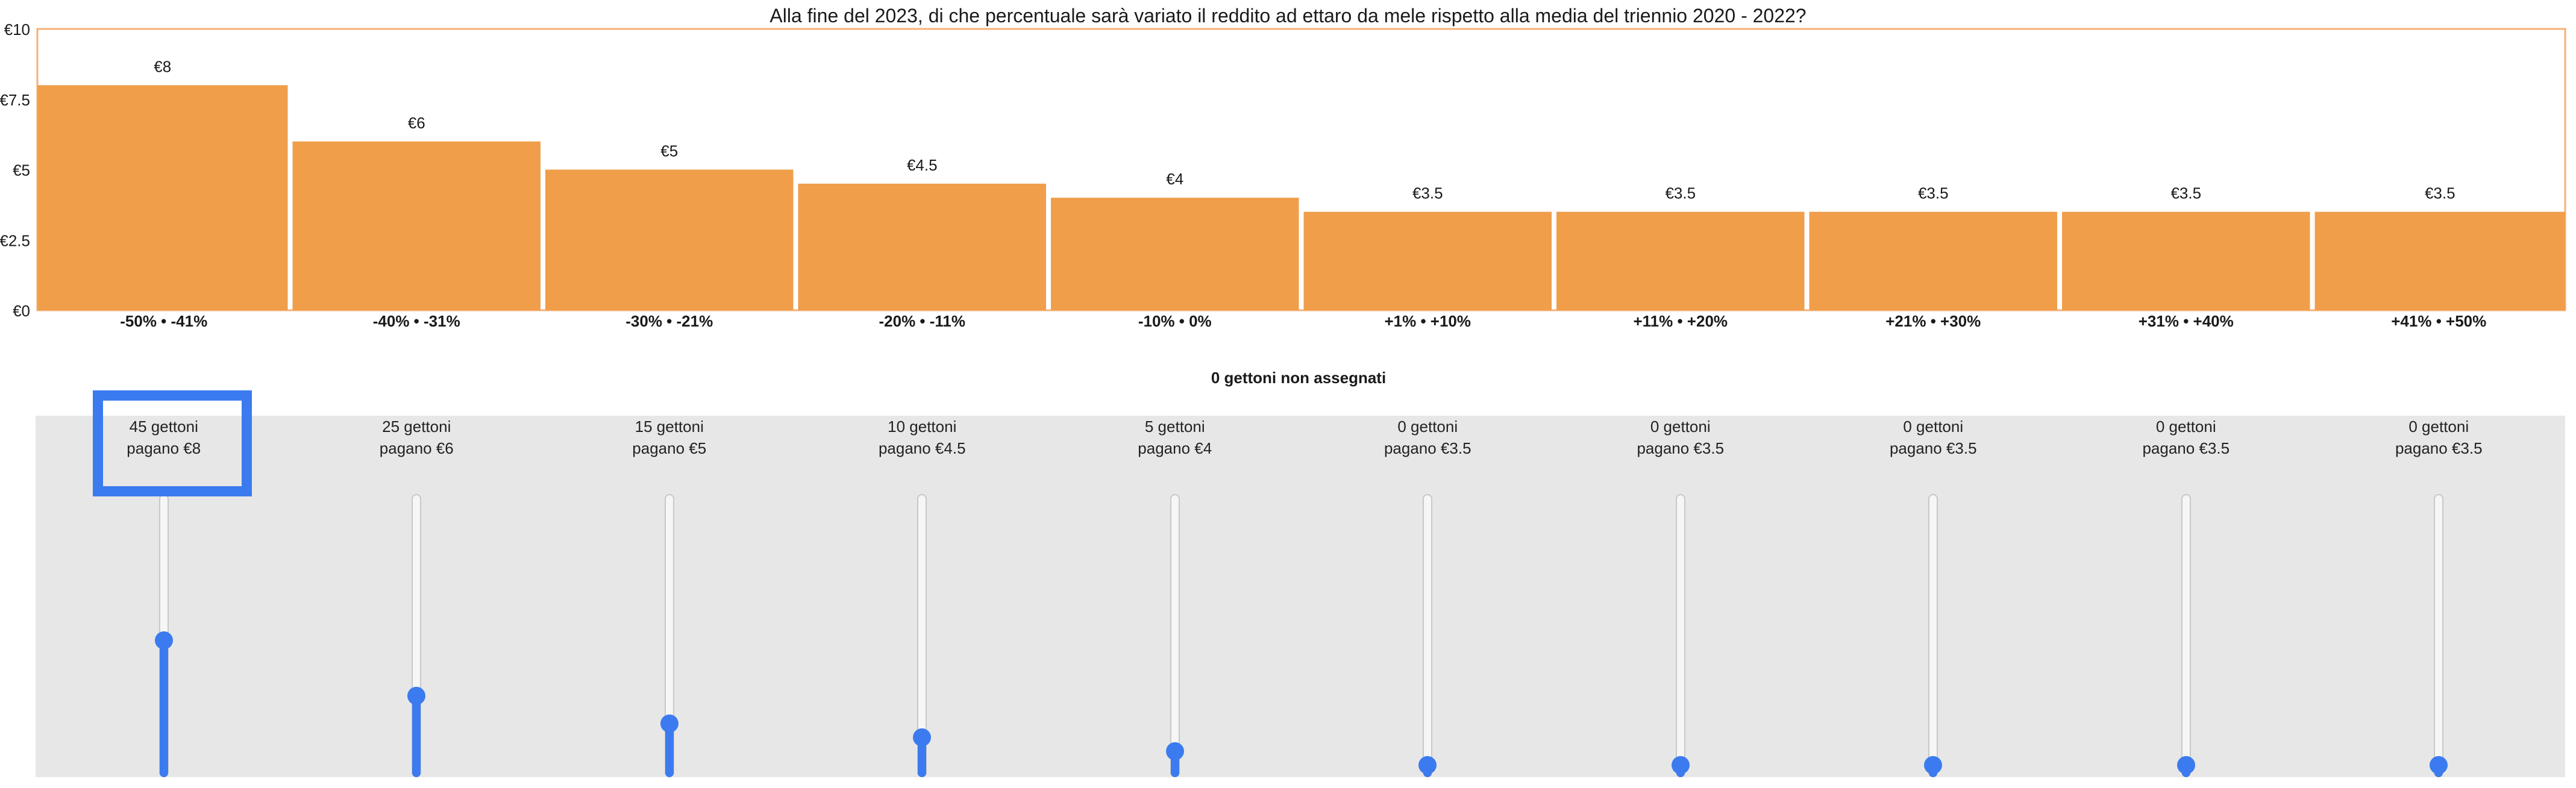 The height and width of the screenshot is (788, 2576). What do you see at coordinates (669, 151) in the screenshot?
I see `bar-value-label: €5` at bounding box center [669, 151].